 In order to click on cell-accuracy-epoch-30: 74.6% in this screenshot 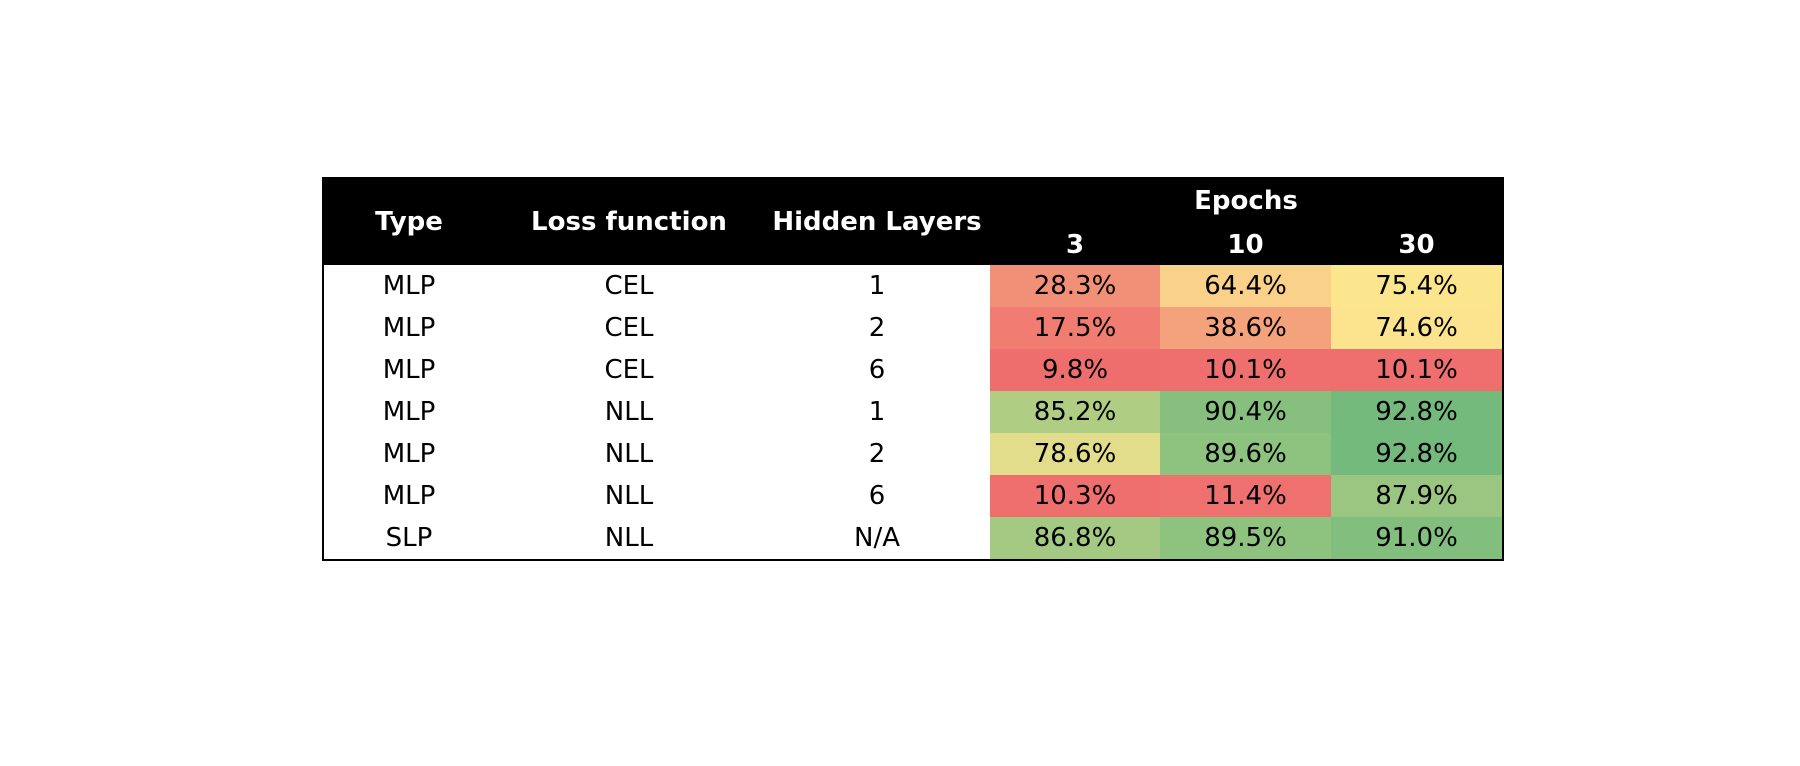, I will do `click(1416, 328)`.